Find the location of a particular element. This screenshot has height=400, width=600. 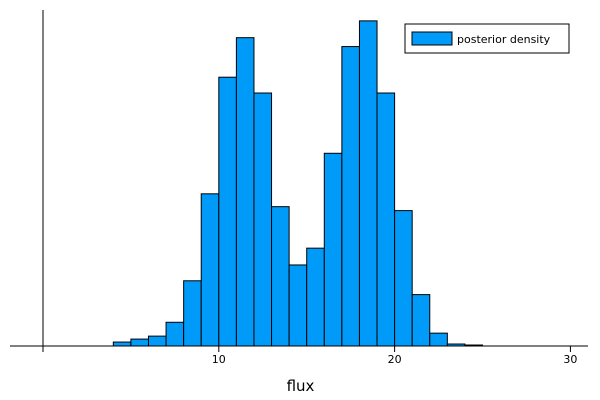

x-tick-label: 10 is located at coordinates (219, 359).